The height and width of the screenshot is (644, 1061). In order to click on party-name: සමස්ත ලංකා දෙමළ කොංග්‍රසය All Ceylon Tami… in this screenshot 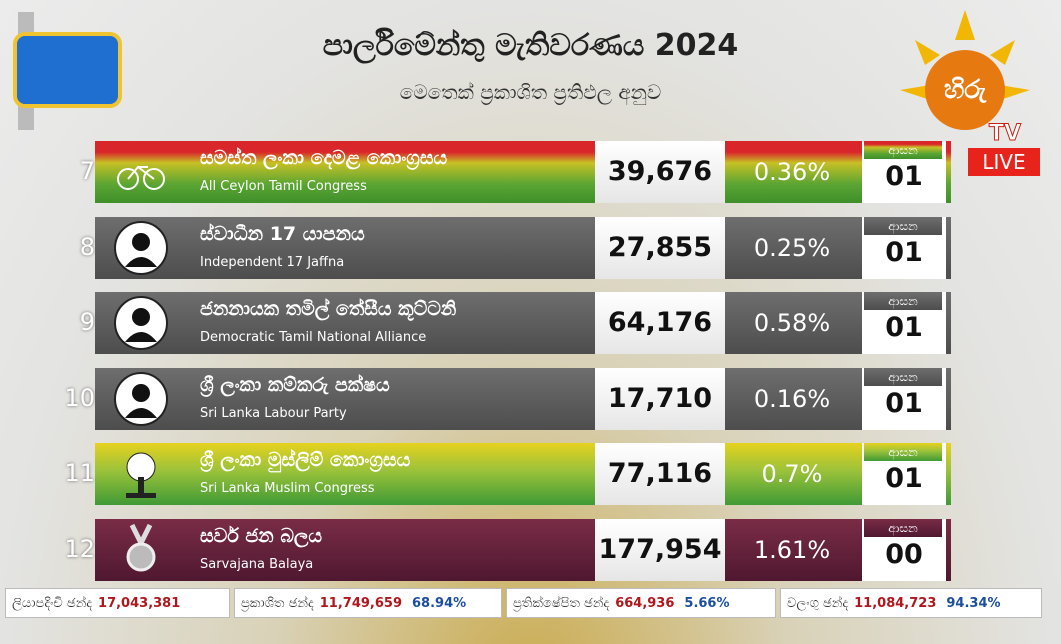, I will do `click(391, 172)`.